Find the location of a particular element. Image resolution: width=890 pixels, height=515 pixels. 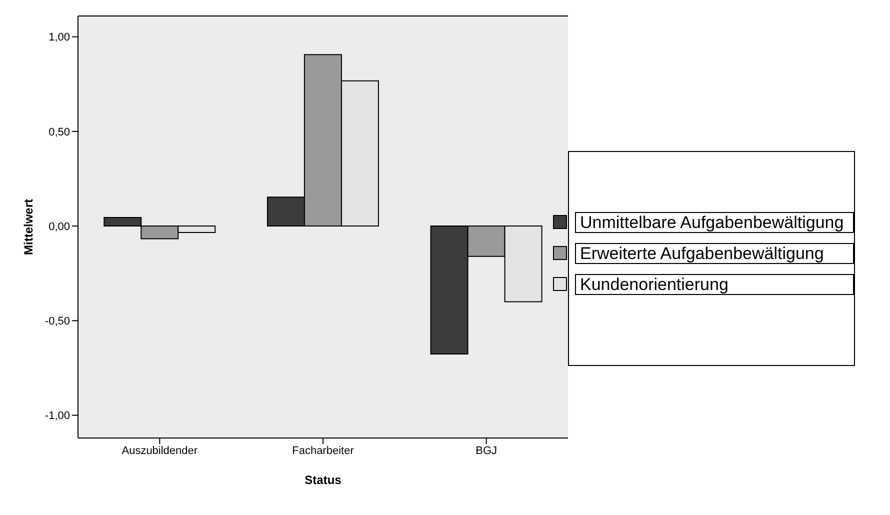

x-tick-label: Auszubildender is located at coordinates (160, 450).